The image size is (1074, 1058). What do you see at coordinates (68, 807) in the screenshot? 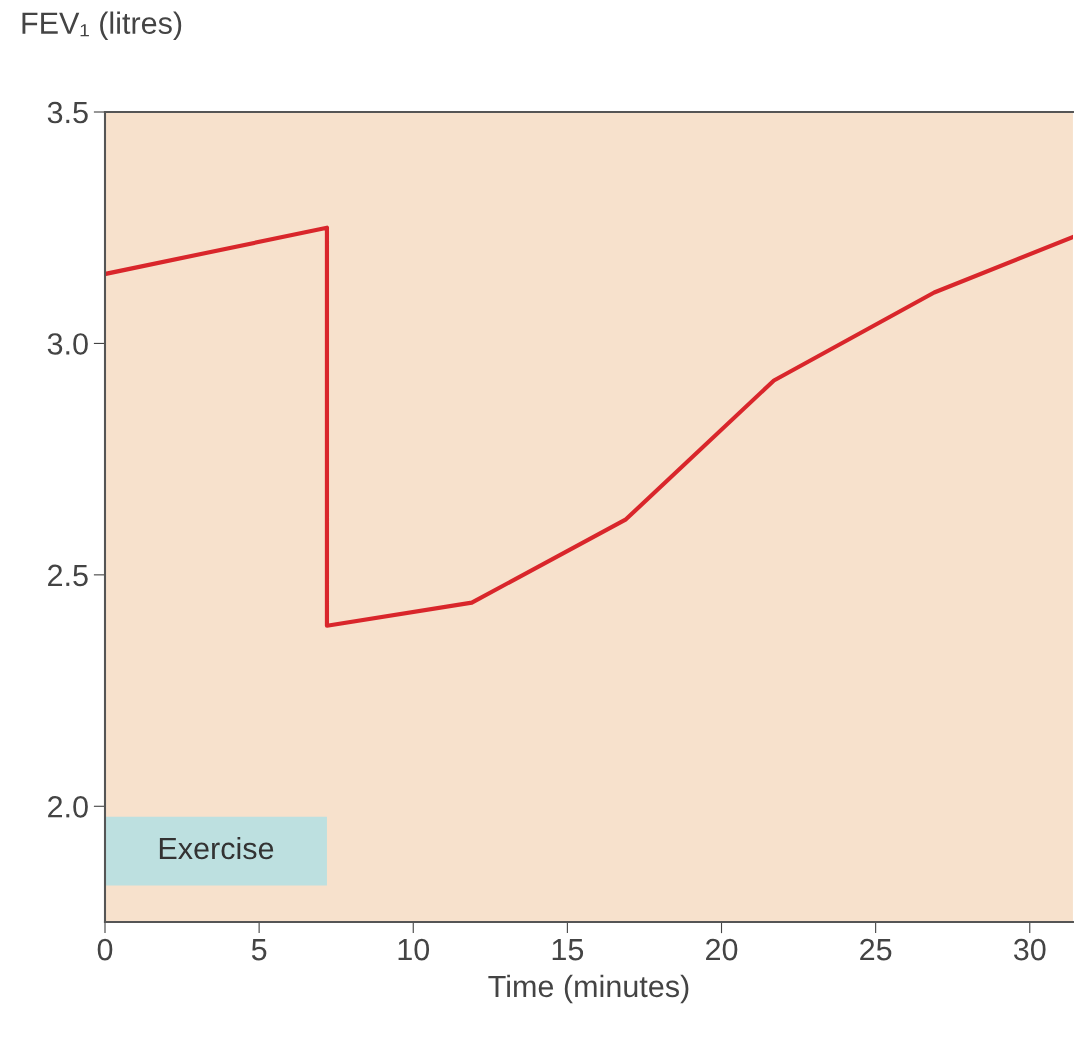
I see `y-tick-label: 2.0` at bounding box center [68, 807].